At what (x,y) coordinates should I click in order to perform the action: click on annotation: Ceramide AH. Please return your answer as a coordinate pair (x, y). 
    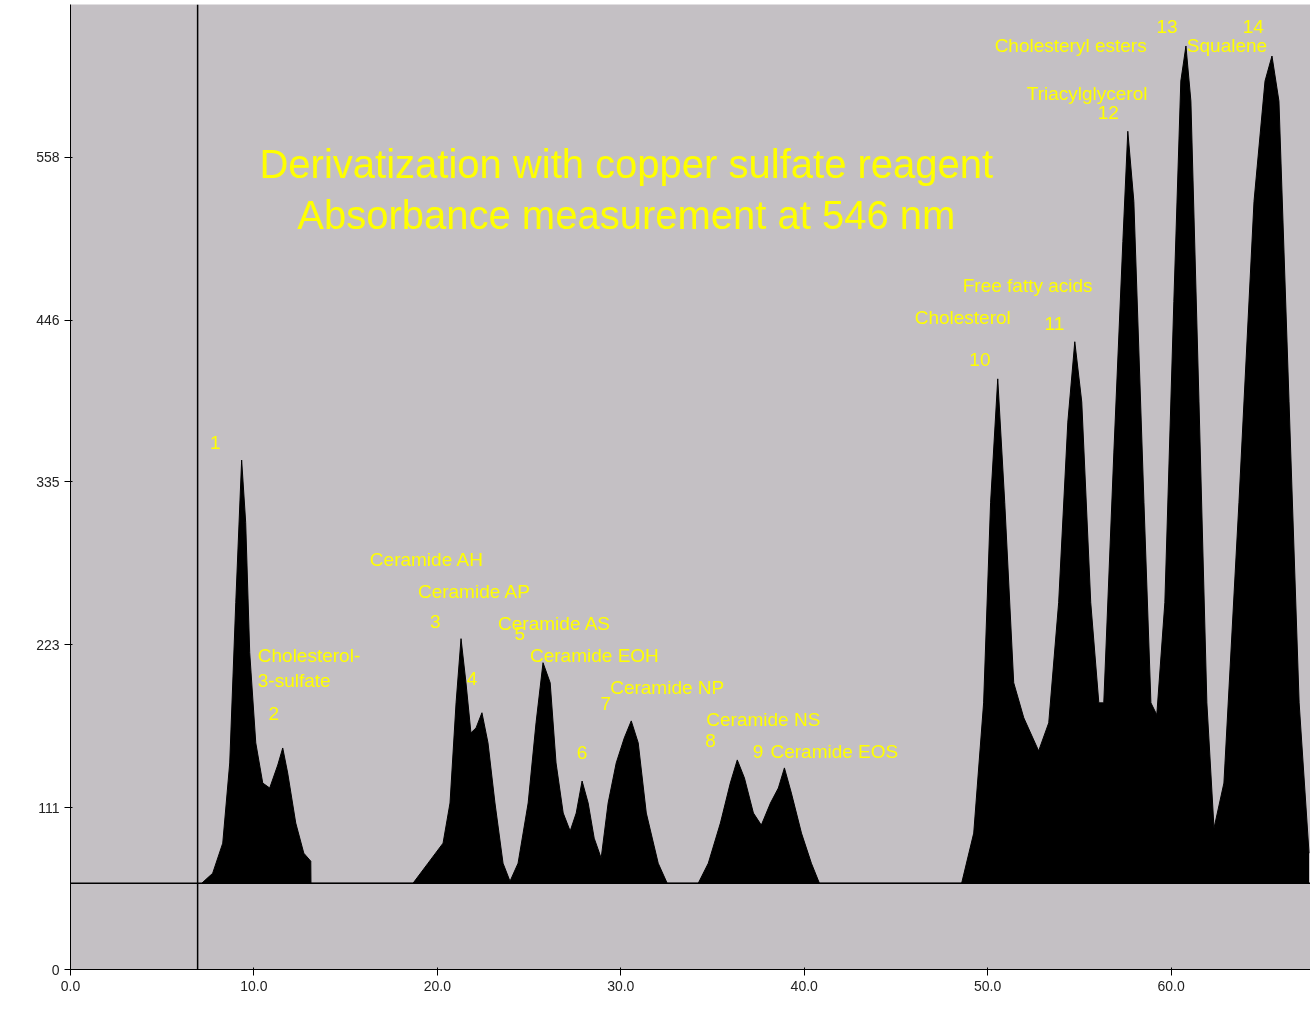
    Looking at the image, I should click on (426, 559).